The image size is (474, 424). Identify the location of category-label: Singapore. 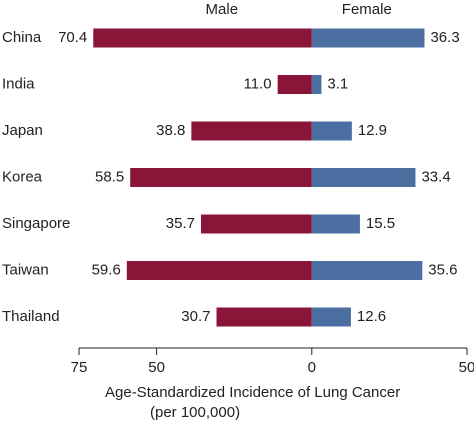
(36, 223).